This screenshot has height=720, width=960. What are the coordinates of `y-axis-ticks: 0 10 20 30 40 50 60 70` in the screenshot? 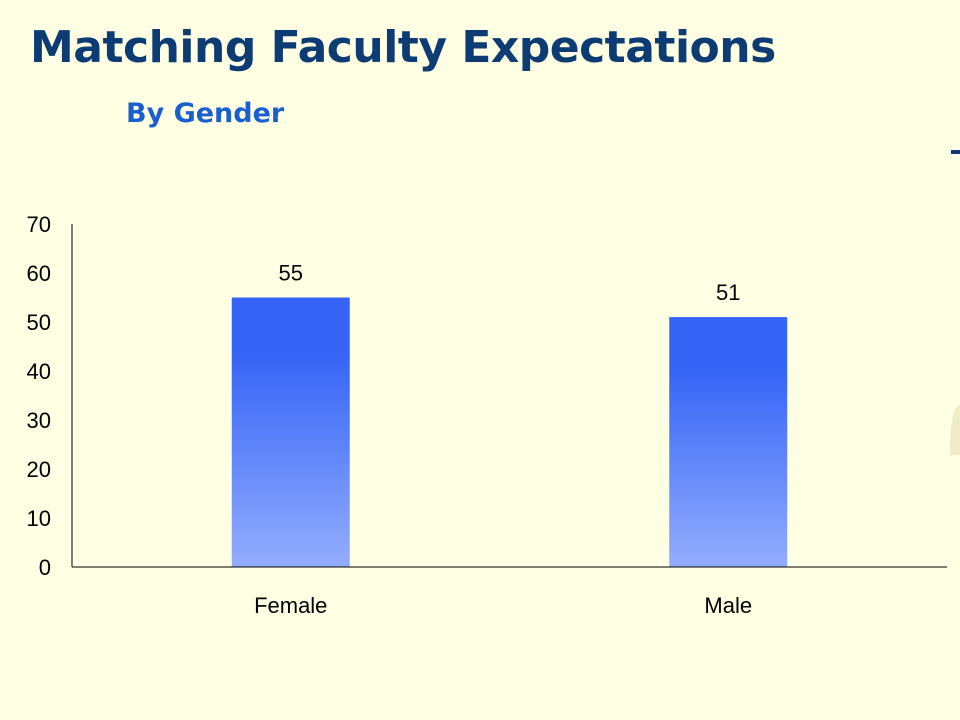 It's located at (39, 396).